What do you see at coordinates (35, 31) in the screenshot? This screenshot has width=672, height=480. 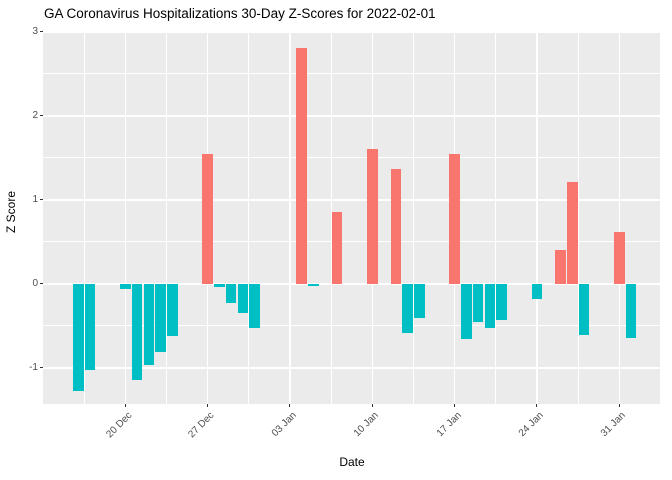 I see `y-tick-label: 3` at bounding box center [35, 31].